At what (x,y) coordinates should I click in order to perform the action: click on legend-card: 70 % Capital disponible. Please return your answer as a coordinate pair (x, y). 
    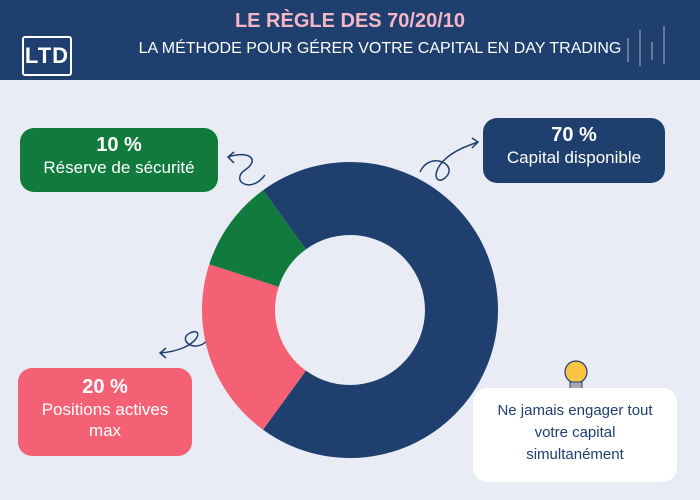
    Looking at the image, I should click on (574, 150).